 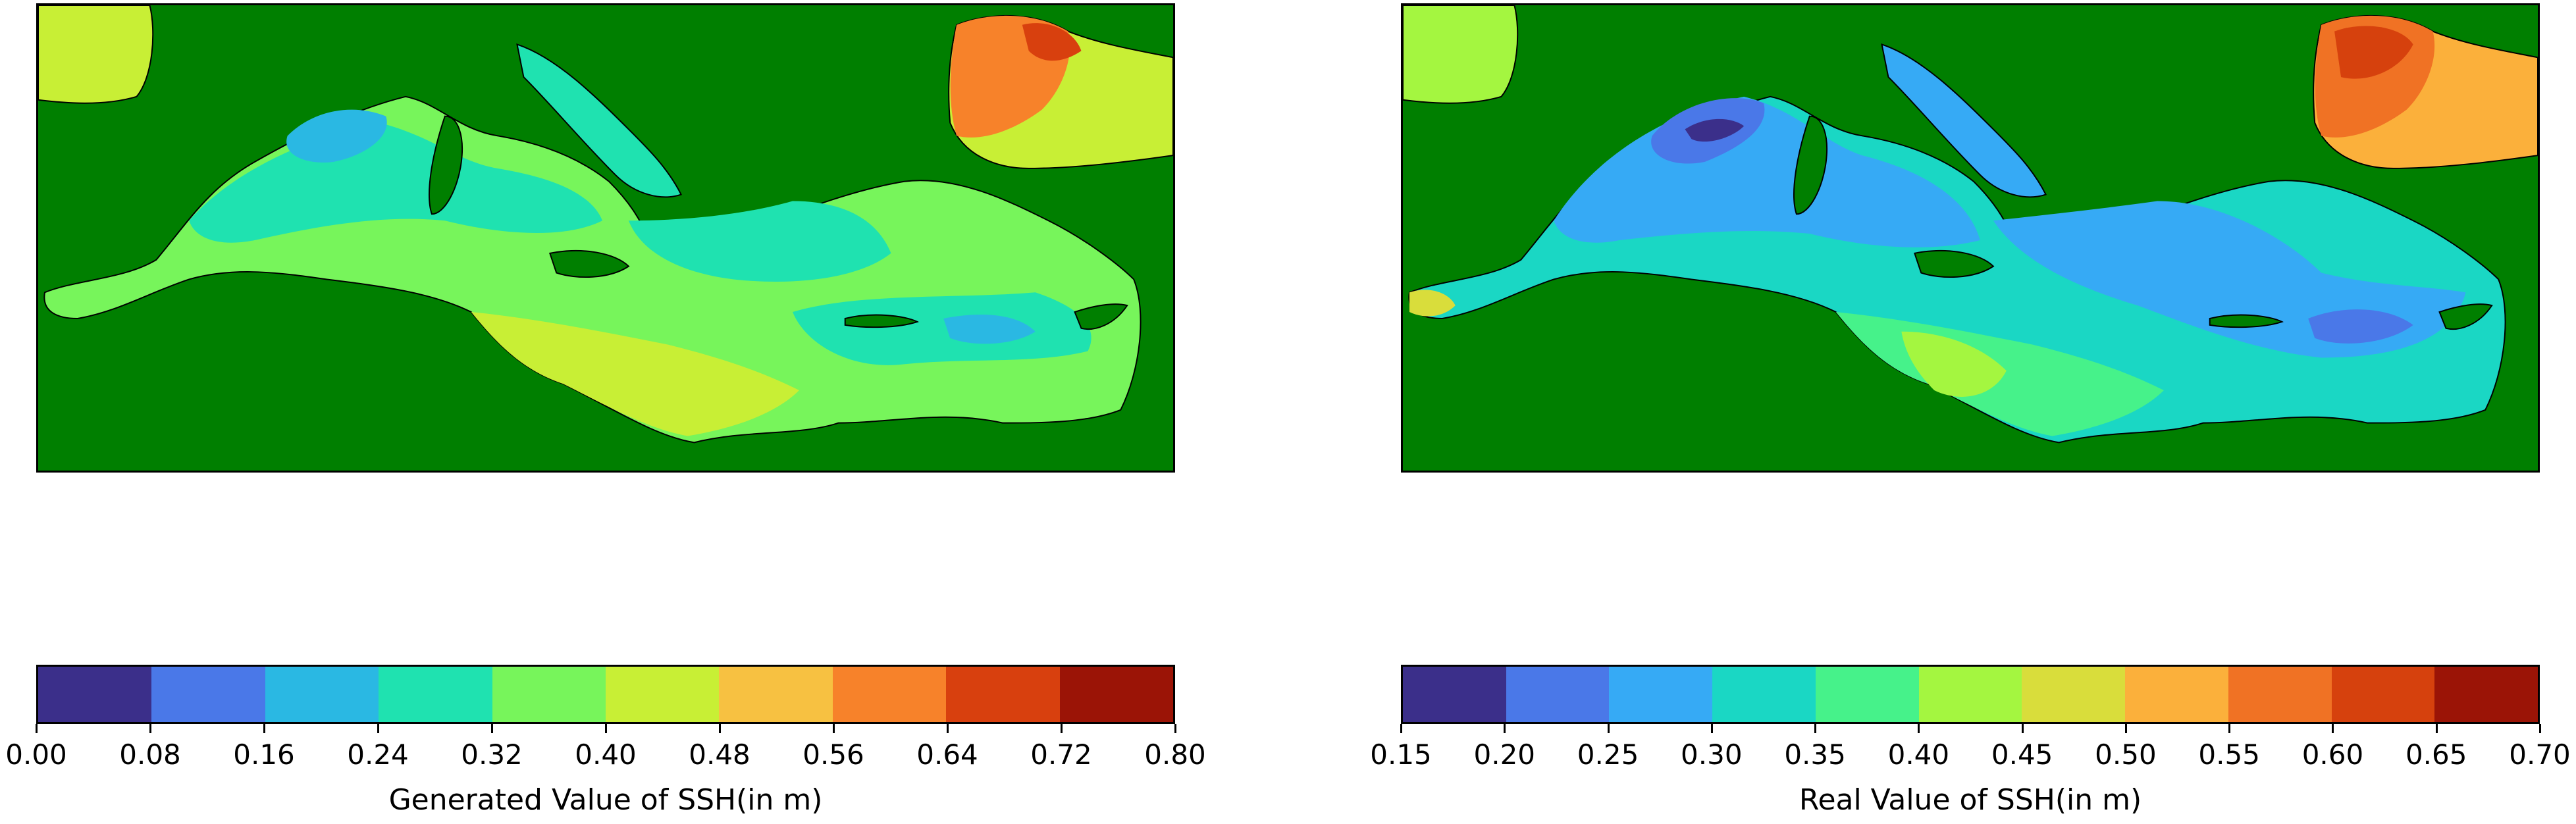 I want to click on blue-zone-levant, so click(x=989, y=329).